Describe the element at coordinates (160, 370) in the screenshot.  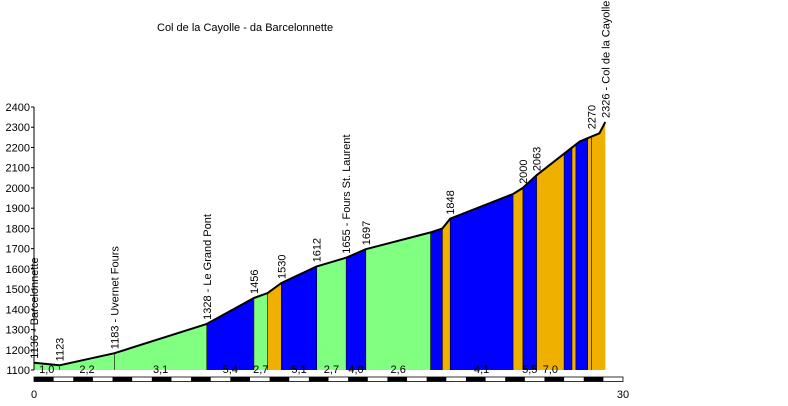
I see `grade-label: 3,1` at that location.